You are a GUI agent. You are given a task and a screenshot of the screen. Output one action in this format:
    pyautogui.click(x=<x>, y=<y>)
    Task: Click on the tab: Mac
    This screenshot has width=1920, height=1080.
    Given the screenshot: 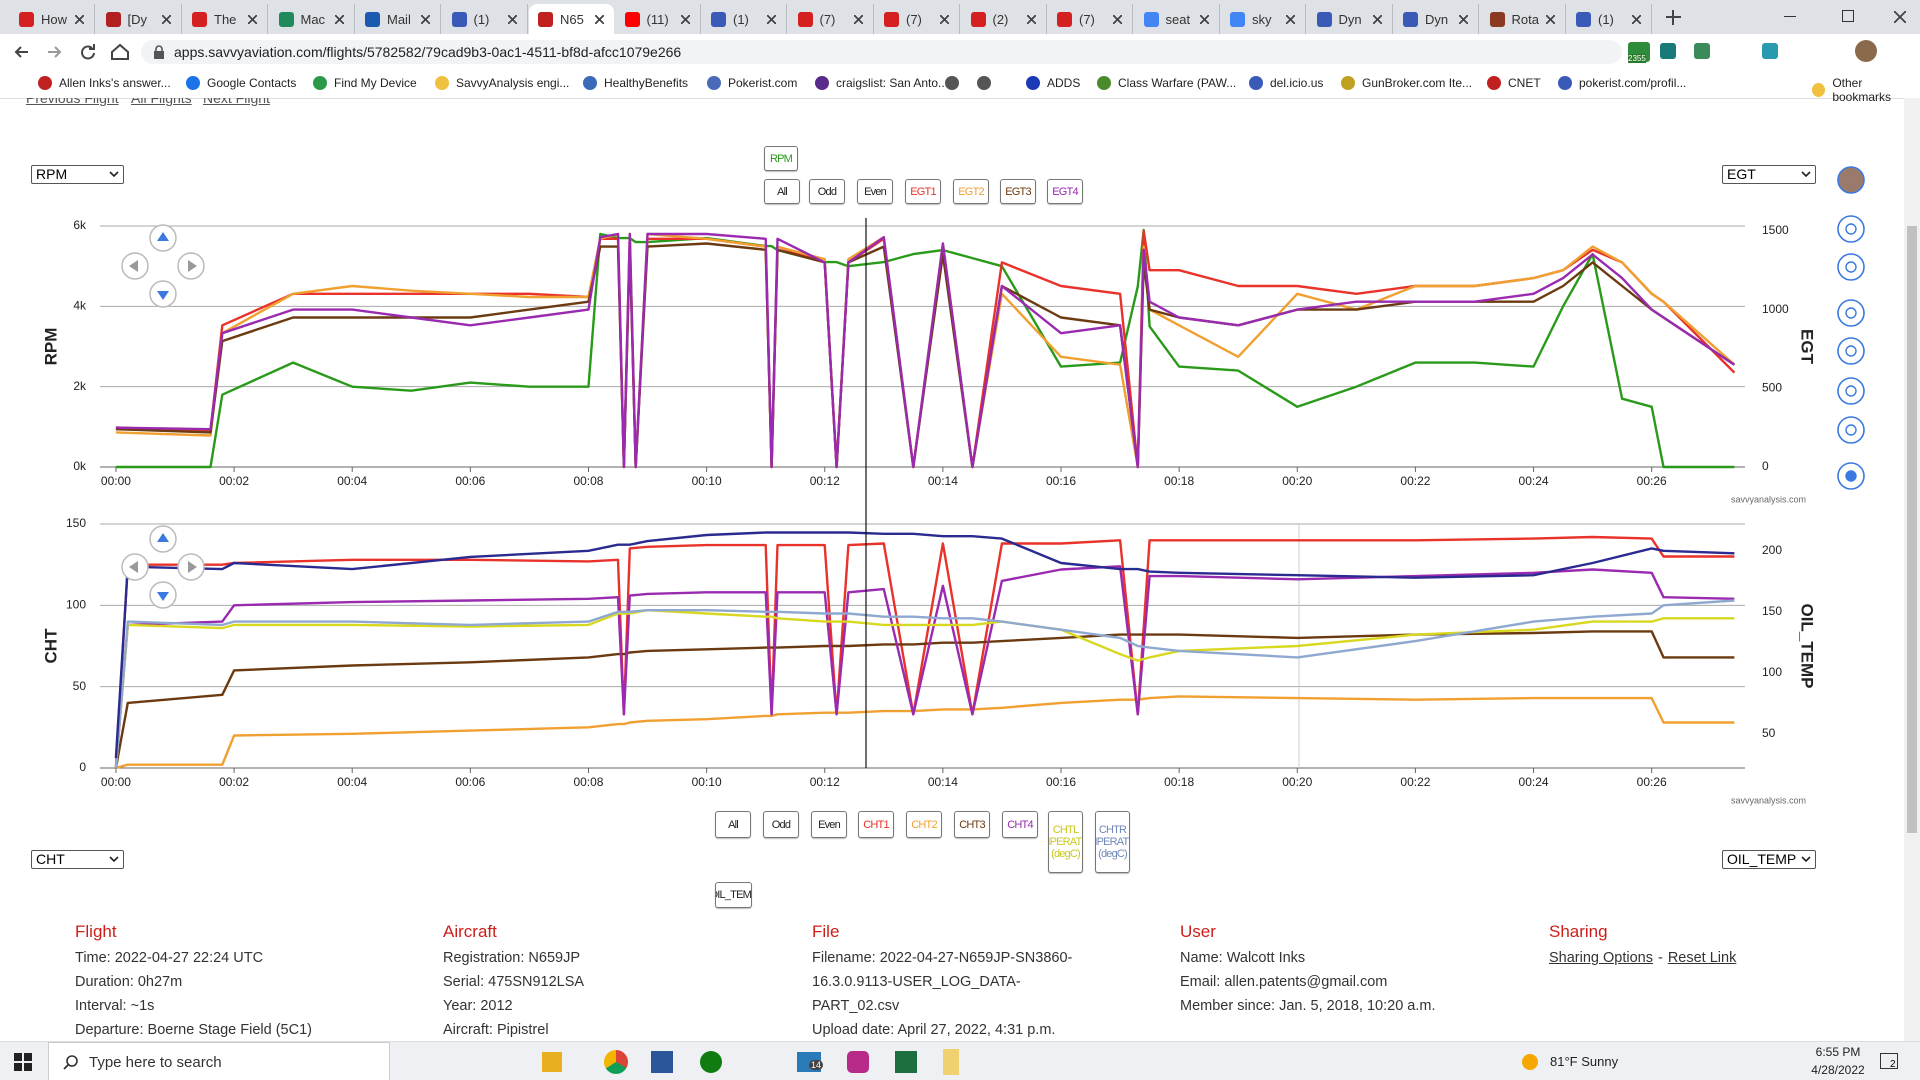 What is the action you would take?
    pyautogui.click(x=312, y=19)
    